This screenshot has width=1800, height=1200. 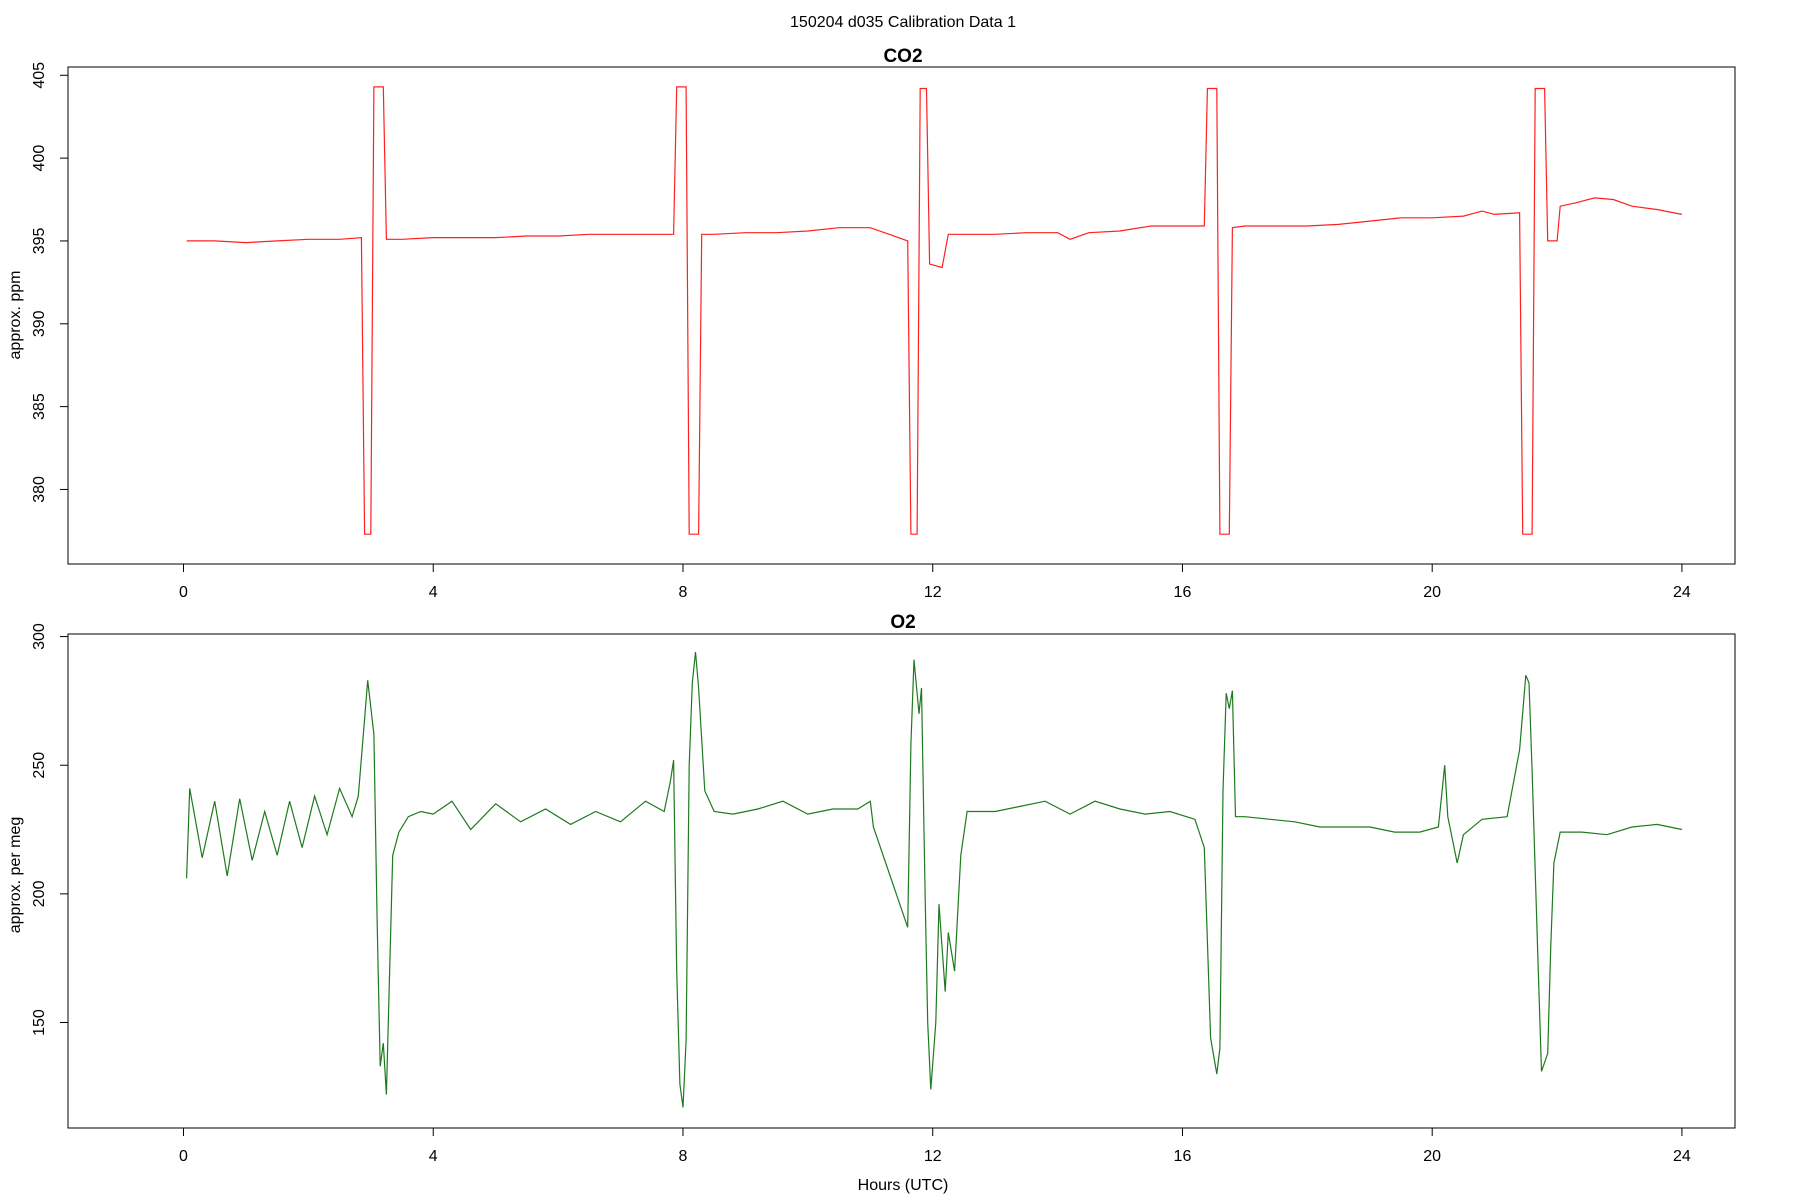 What do you see at coordinates (683, 1156) in the screenshot?
I see `o2-x-tick-label: 8` at bounding box center [683, 1156].